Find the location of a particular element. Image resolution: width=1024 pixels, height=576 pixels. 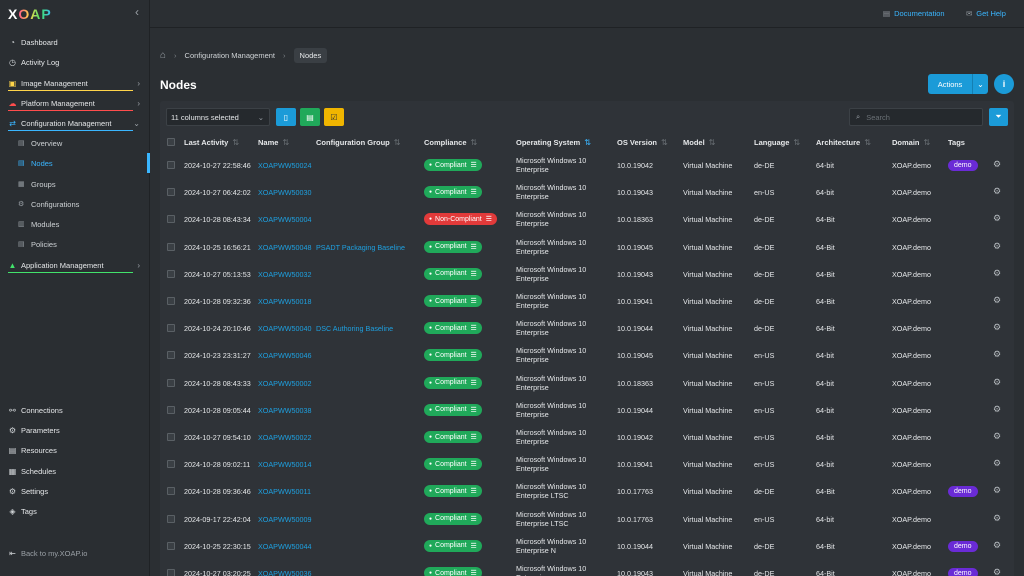

cell-name-link: XOAPWW50014 is located at coordinates (285, 465).